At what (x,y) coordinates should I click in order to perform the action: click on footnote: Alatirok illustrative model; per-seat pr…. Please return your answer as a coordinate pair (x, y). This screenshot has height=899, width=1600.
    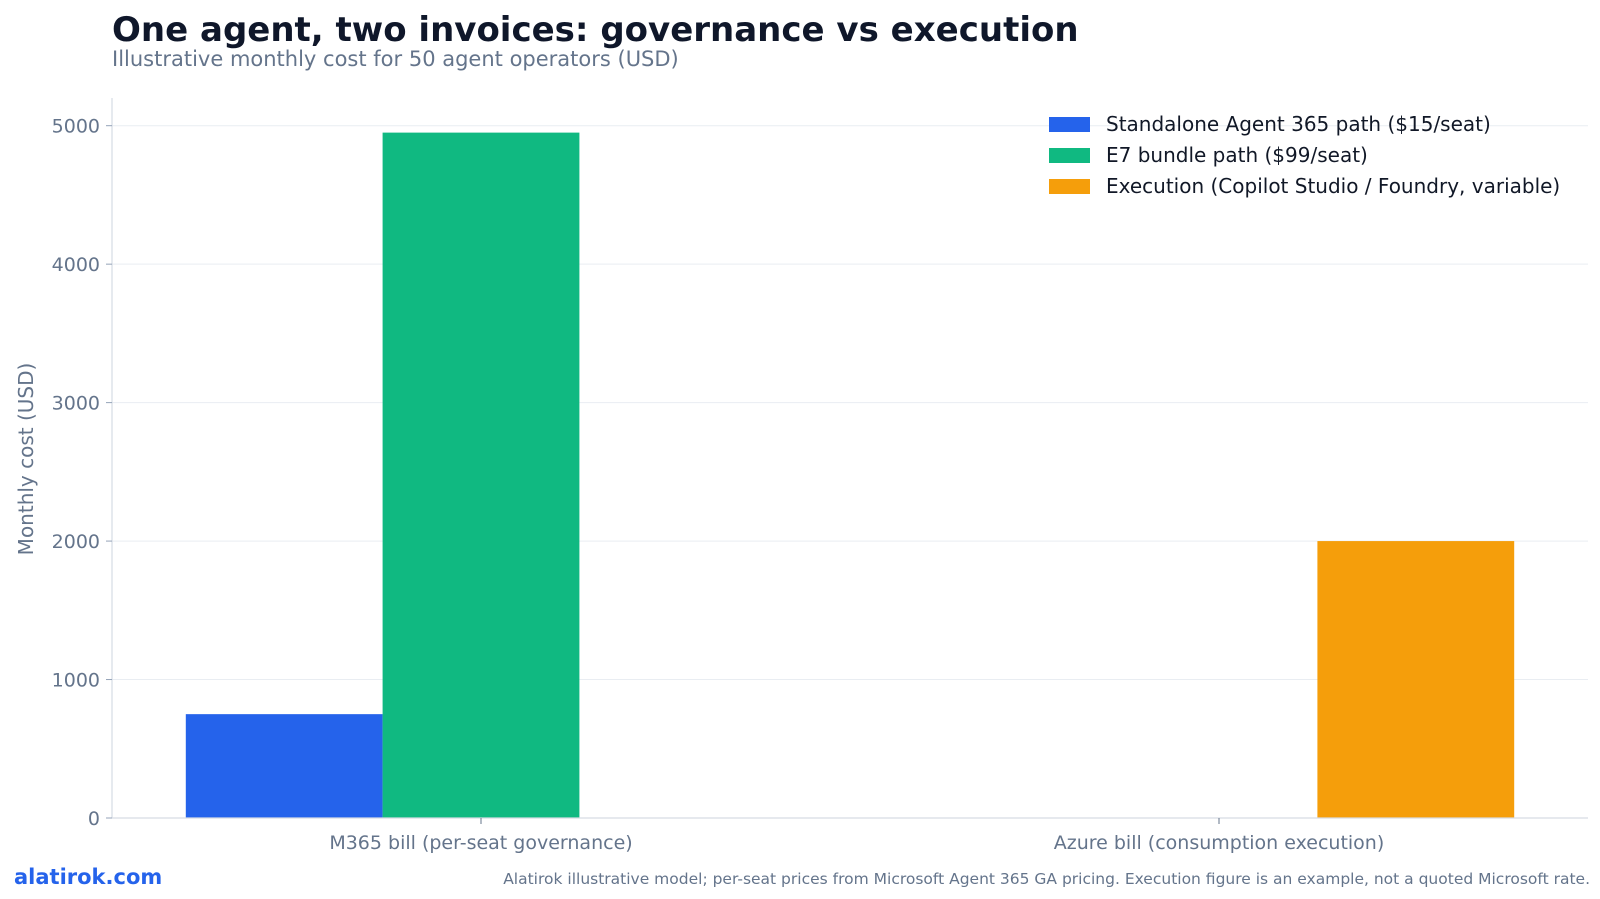
    Looking at the image, I should click on (1046, 879).